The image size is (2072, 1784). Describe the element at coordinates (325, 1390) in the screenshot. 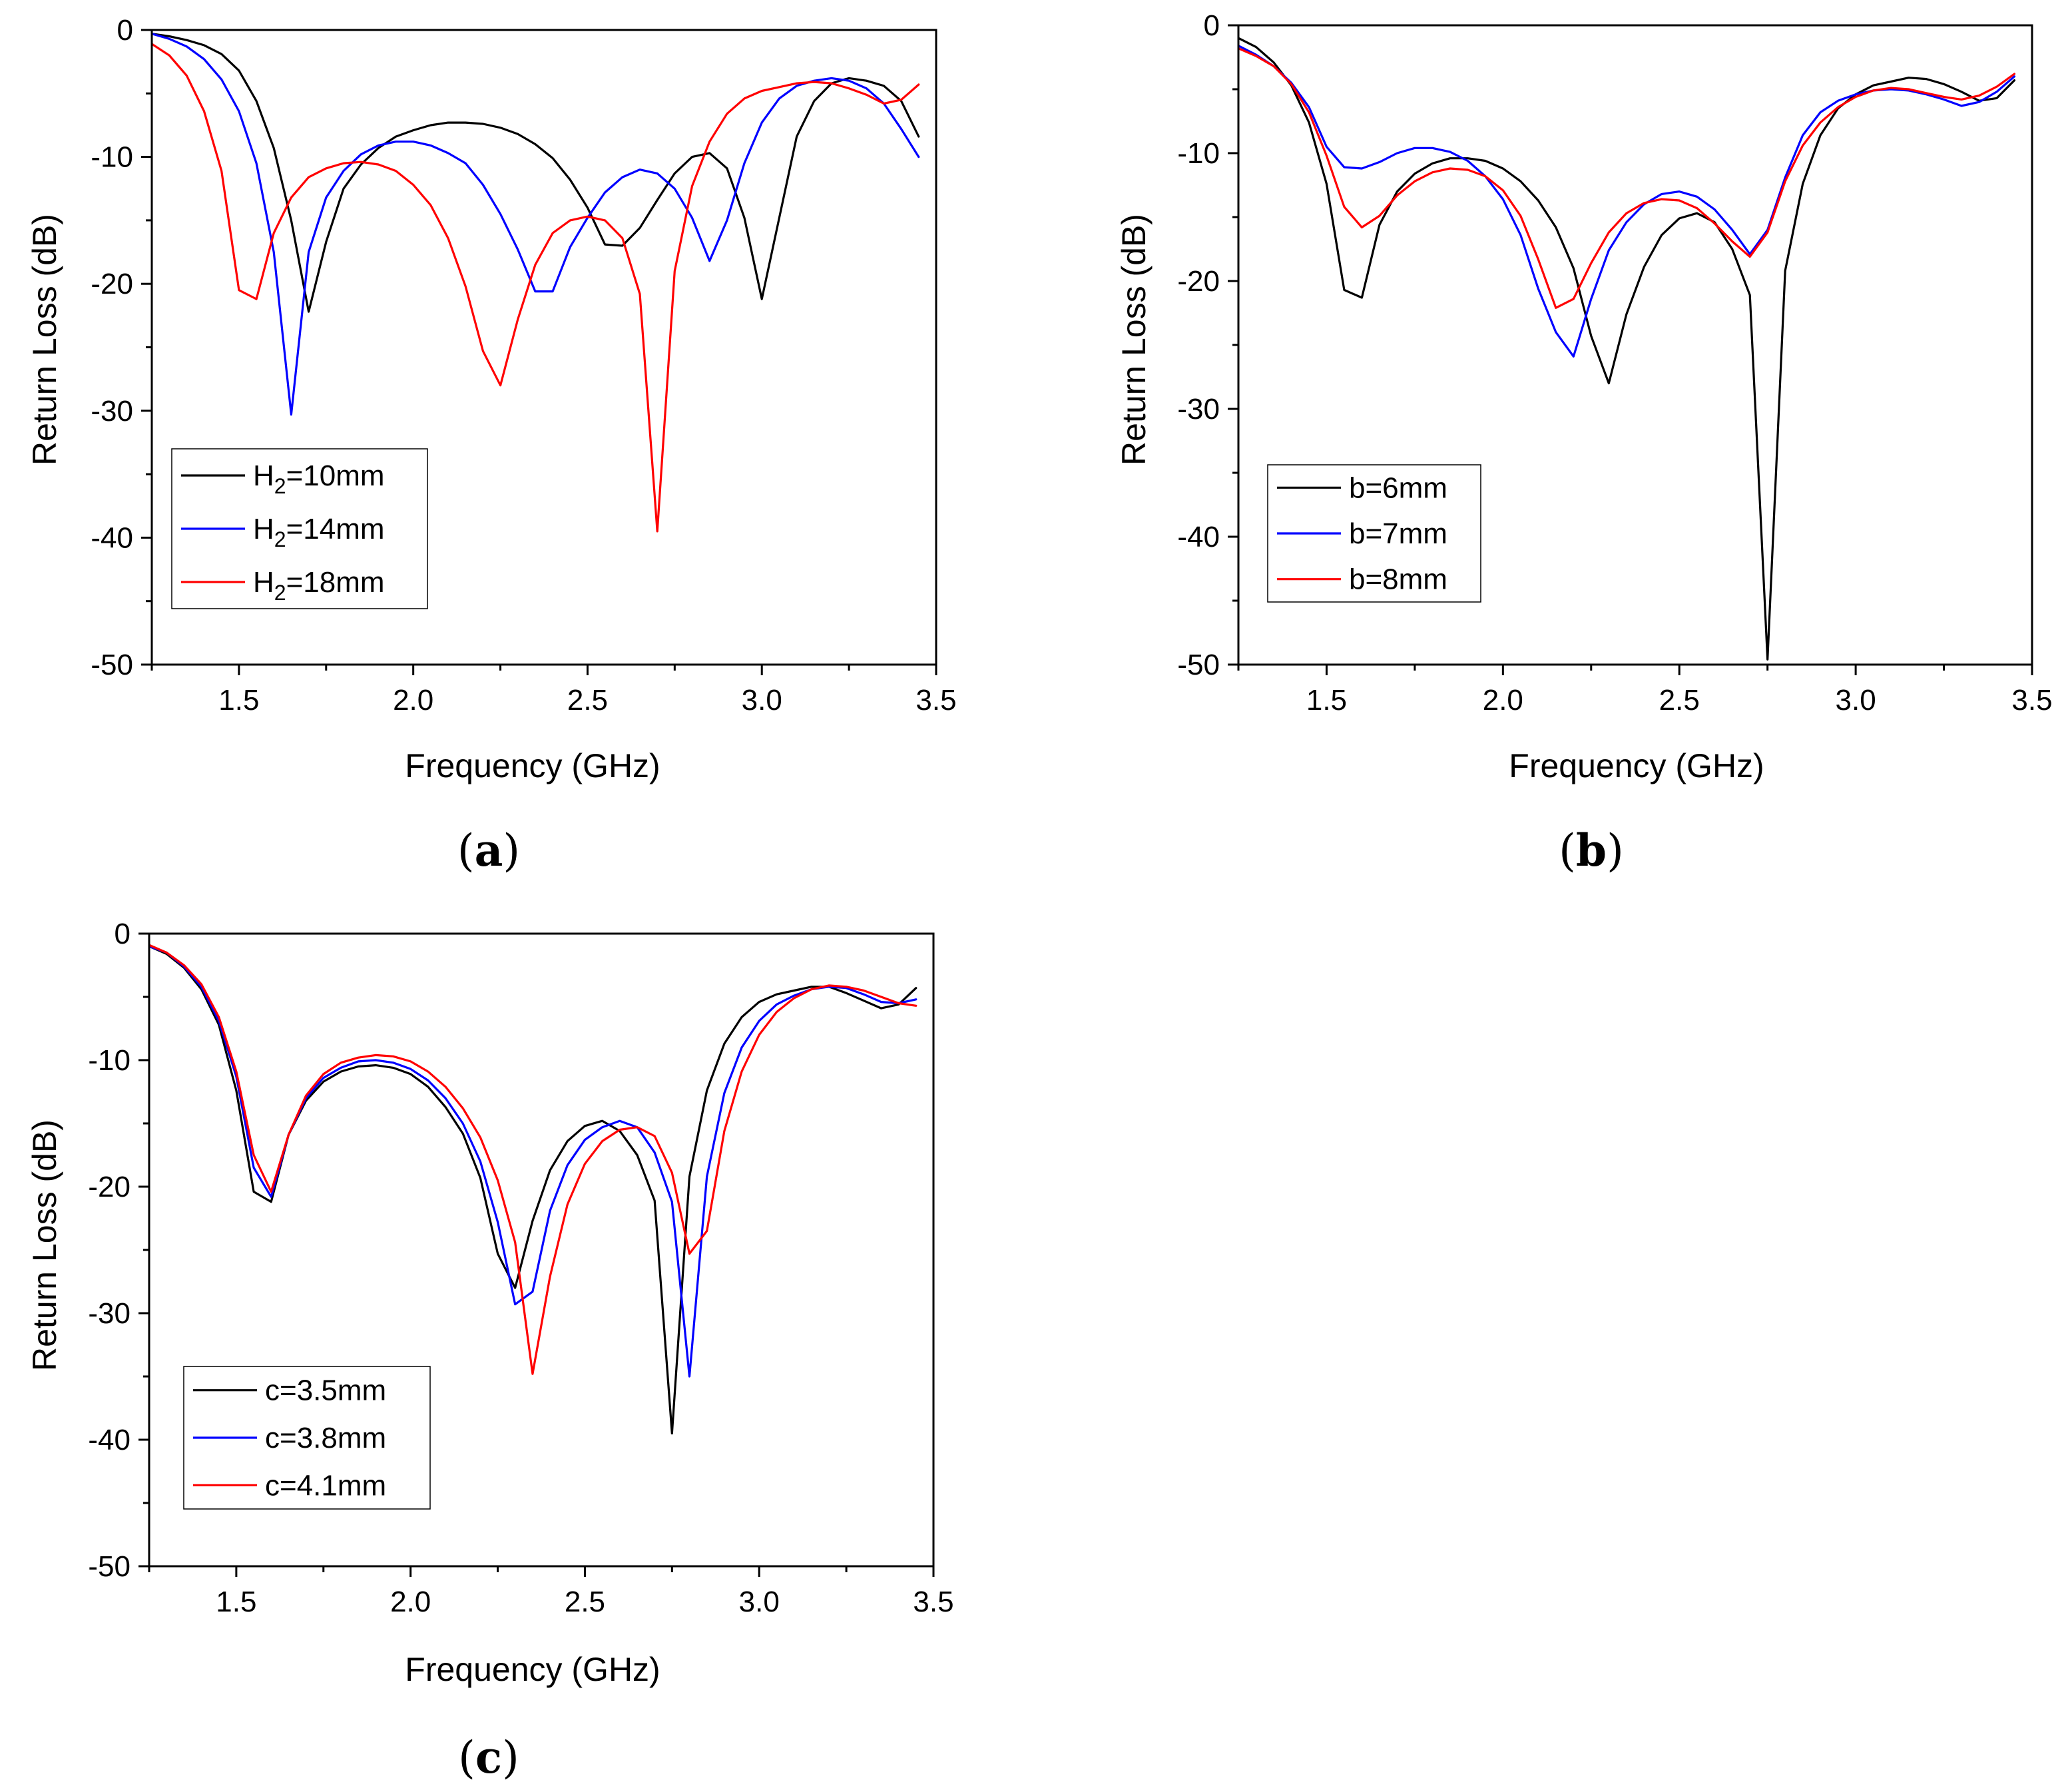

I see `legend-label-1: c=3.5mm` at that location.